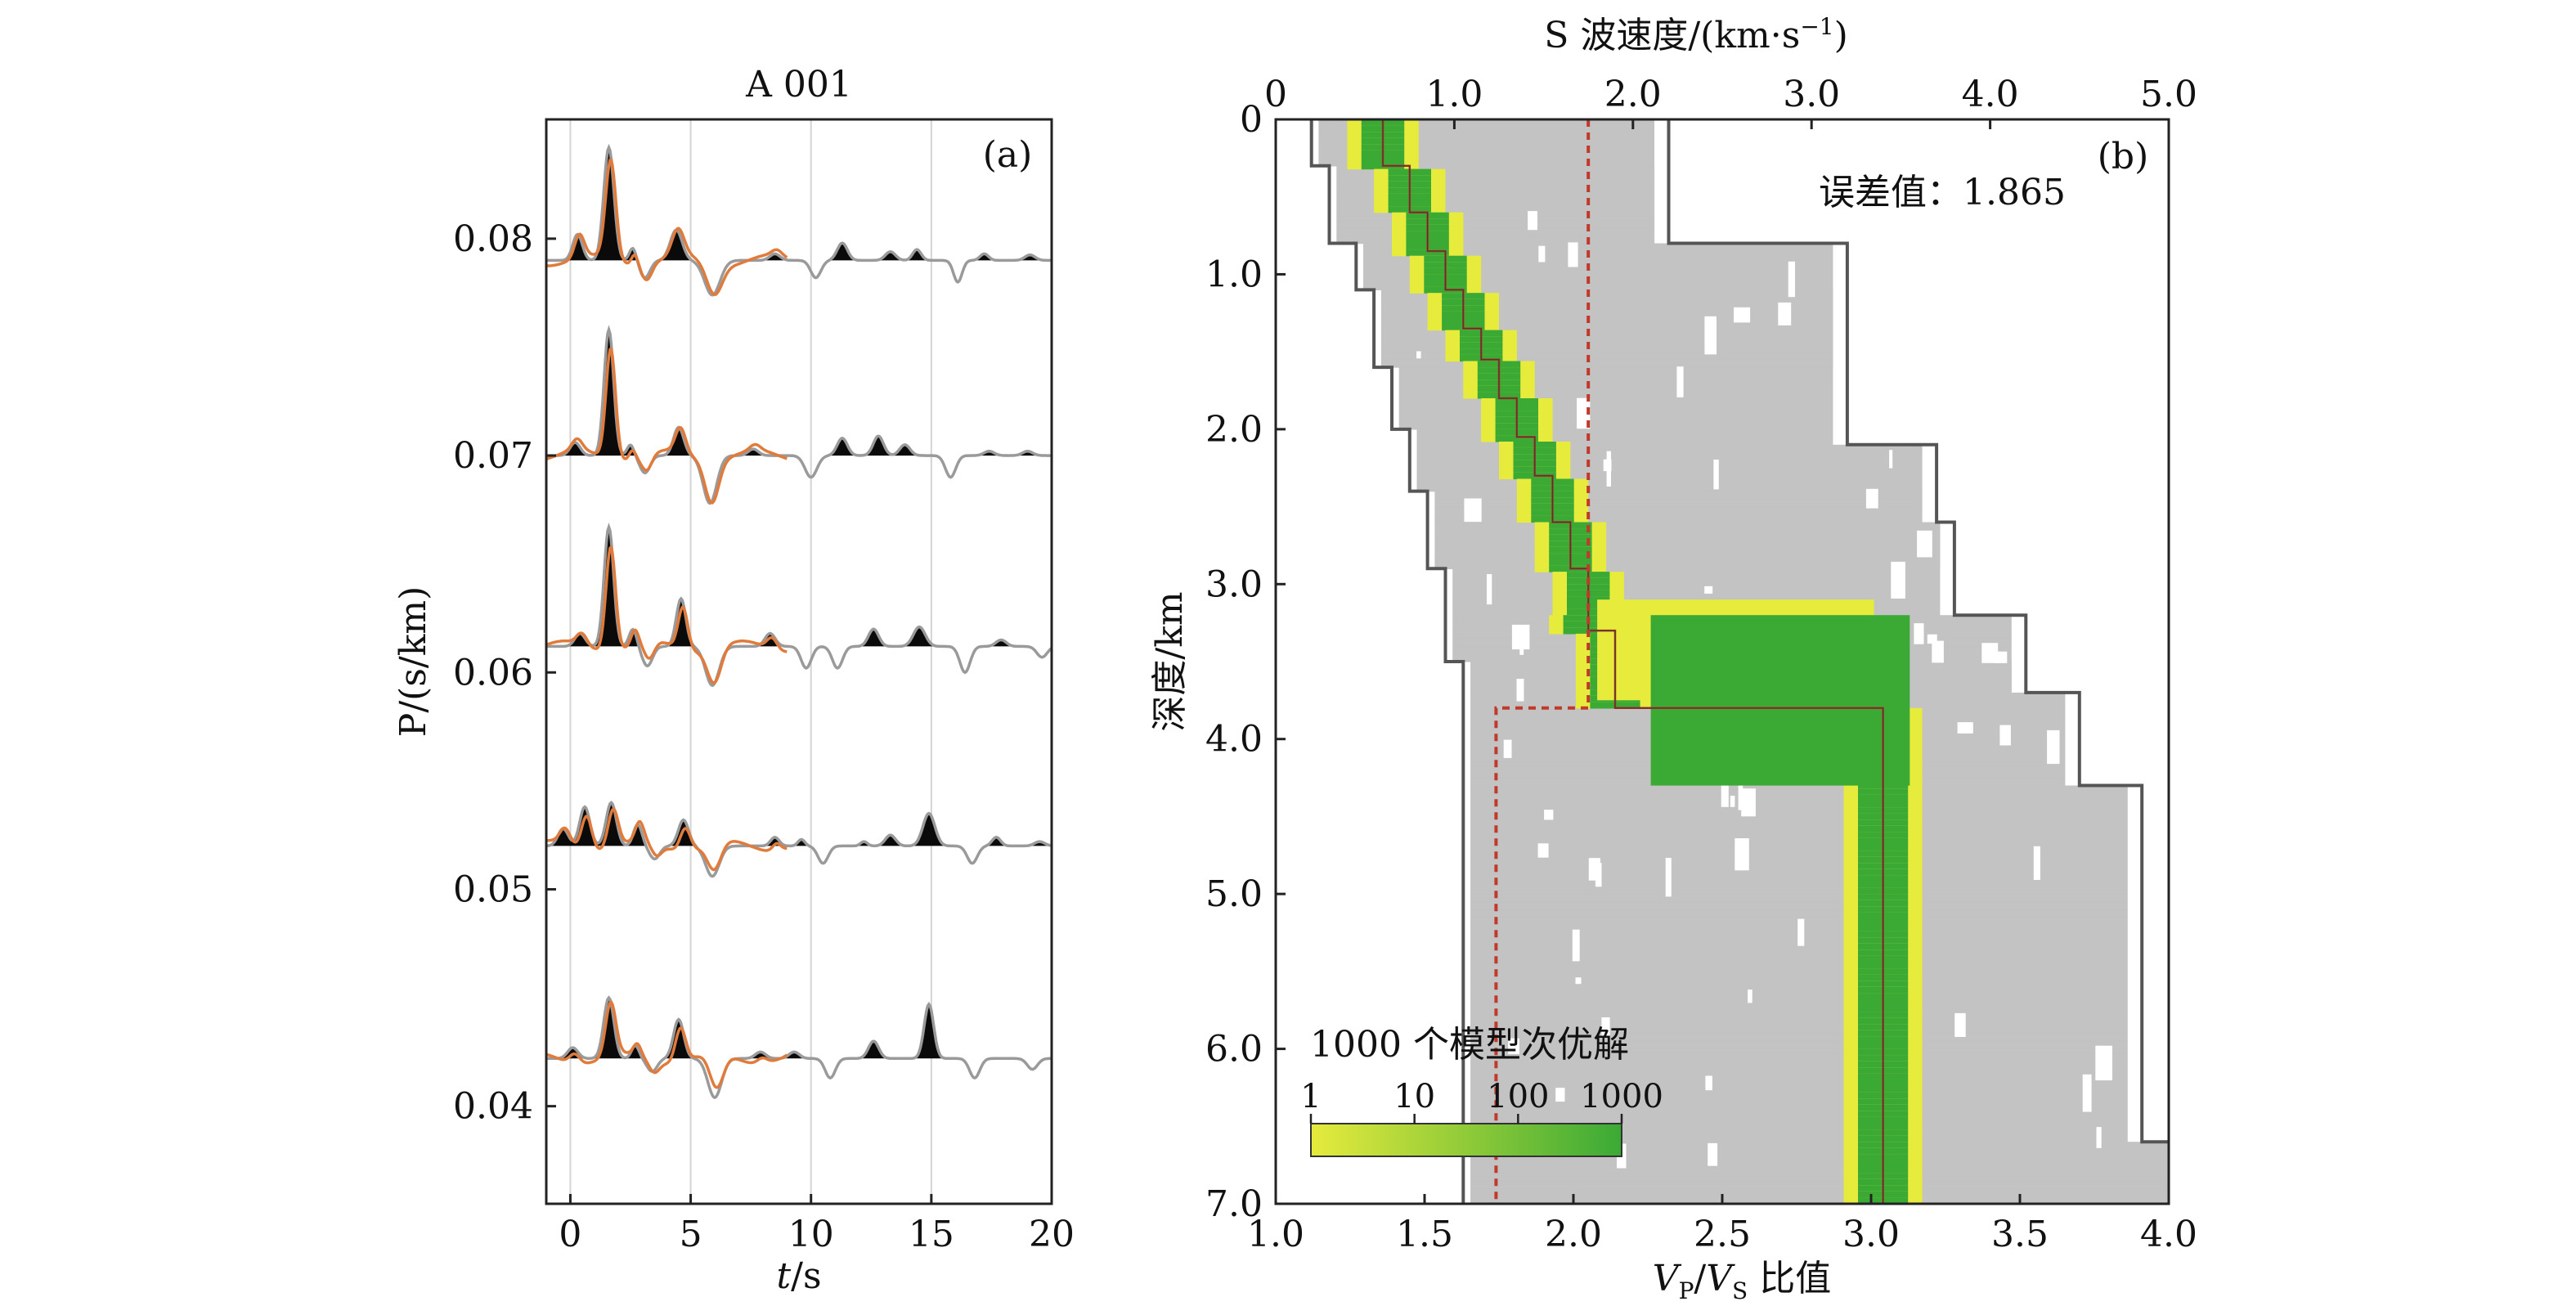 This screenshot has height=1315, width=2576. Describe the element at coordinates (493, 456) in the screenshot. I see `panel-a-y-tick-label: 0.07` at that location.